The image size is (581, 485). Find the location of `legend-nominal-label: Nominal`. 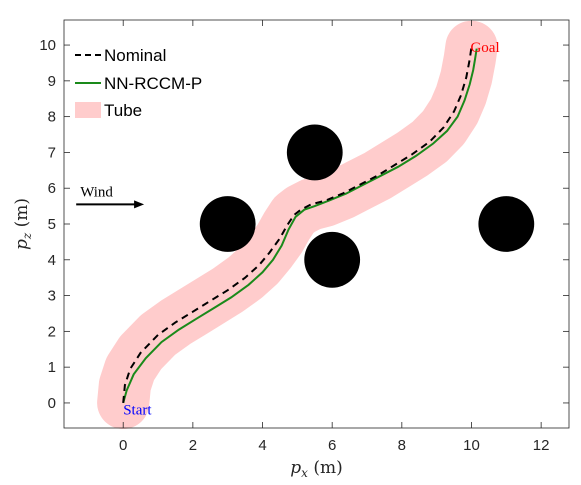

legend-nominal-label: Nominal is located at coordinates (135, 55).